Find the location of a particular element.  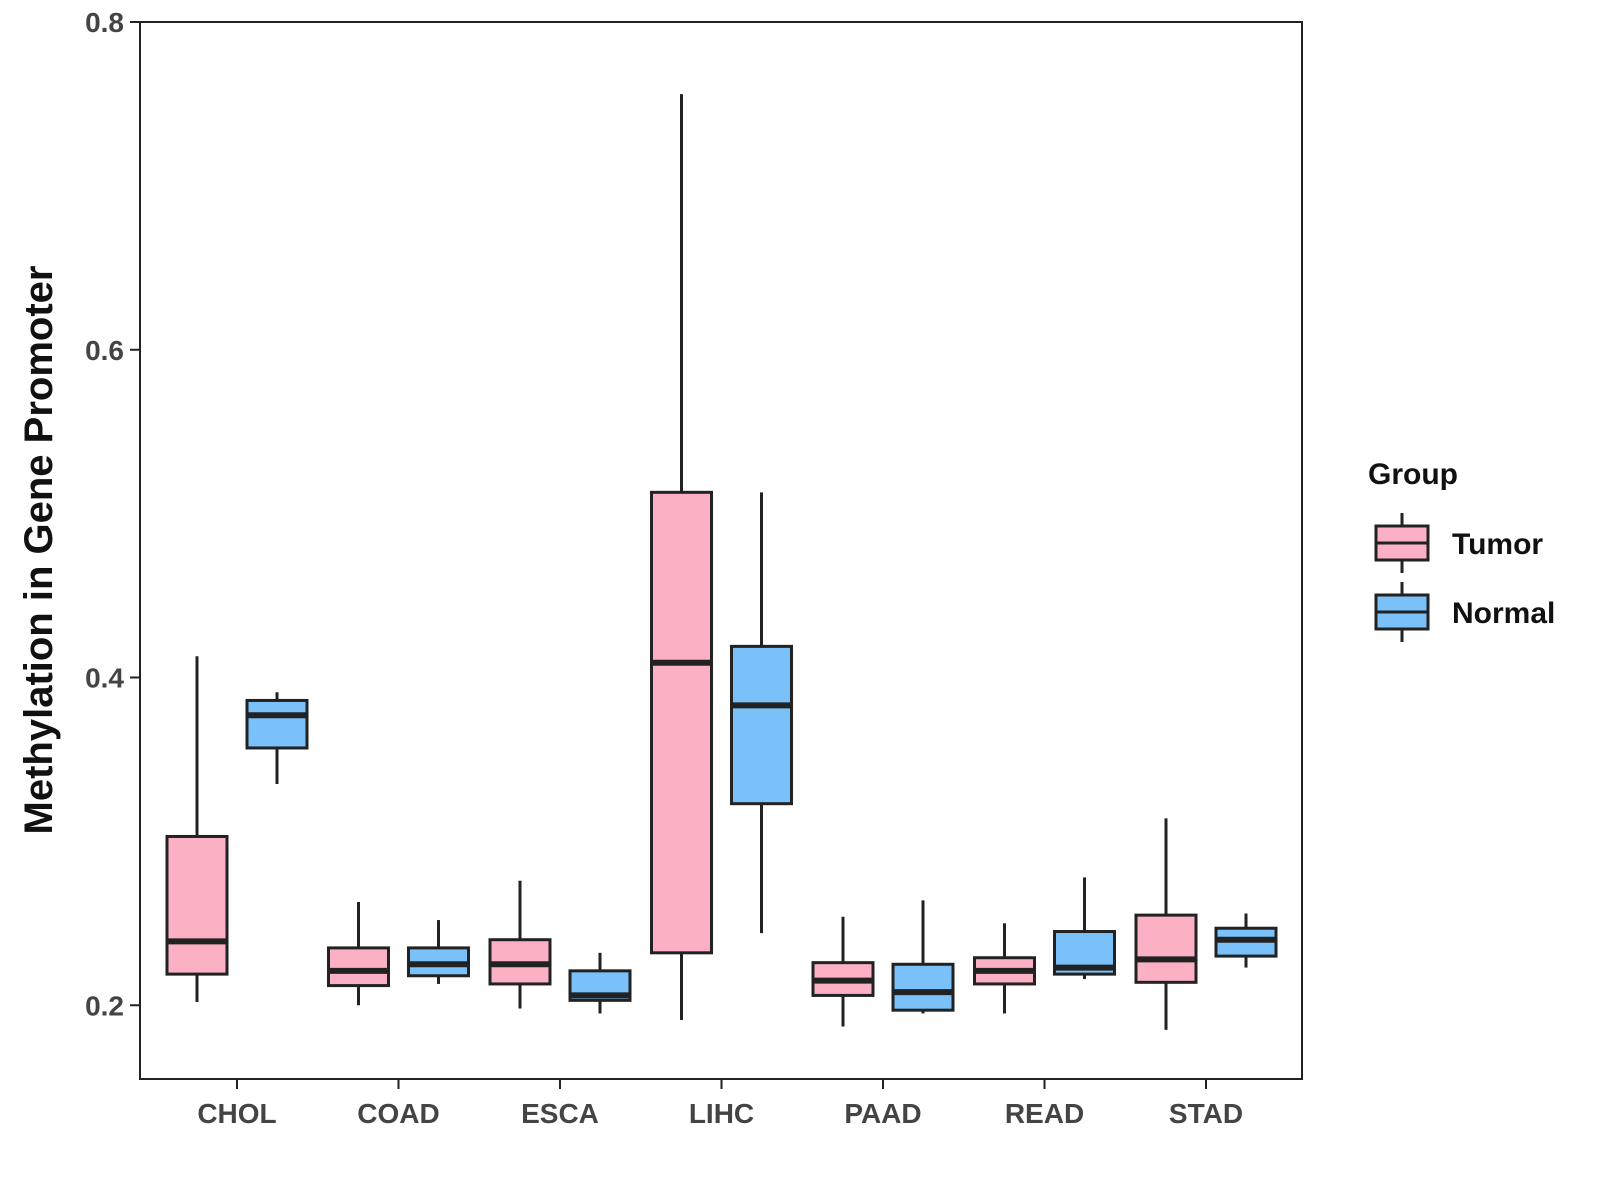

y-tick-label: 0.2 is located at coordinates (104, 1005).